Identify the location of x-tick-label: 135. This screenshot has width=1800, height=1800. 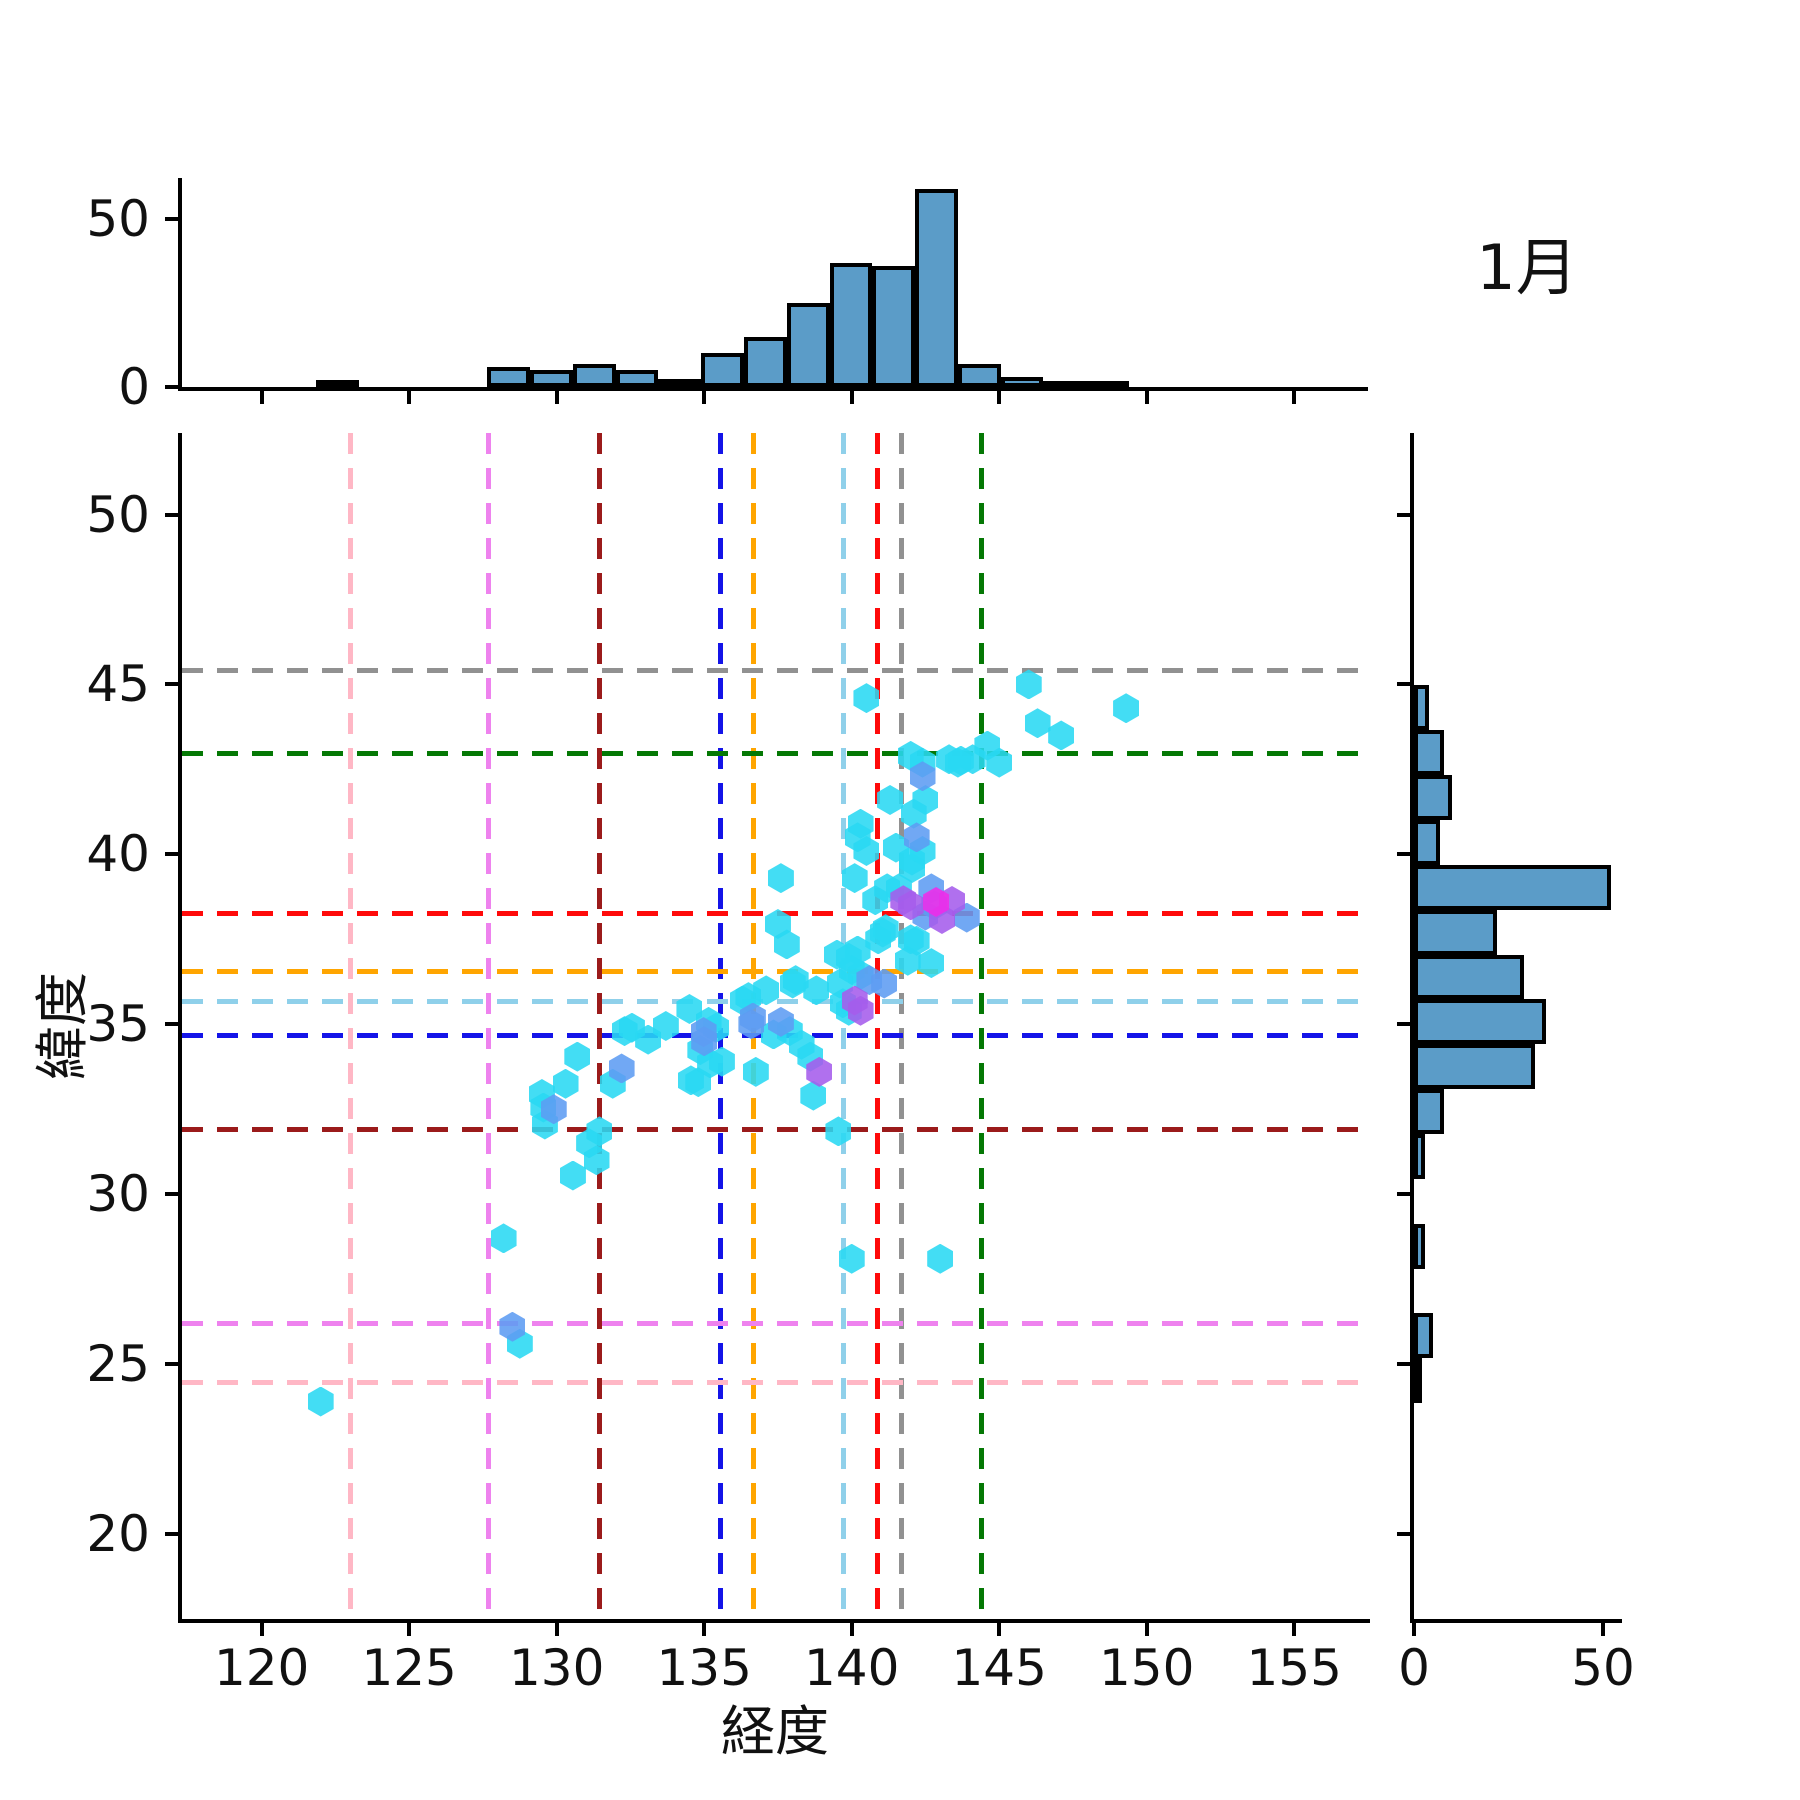
(704, 1668).